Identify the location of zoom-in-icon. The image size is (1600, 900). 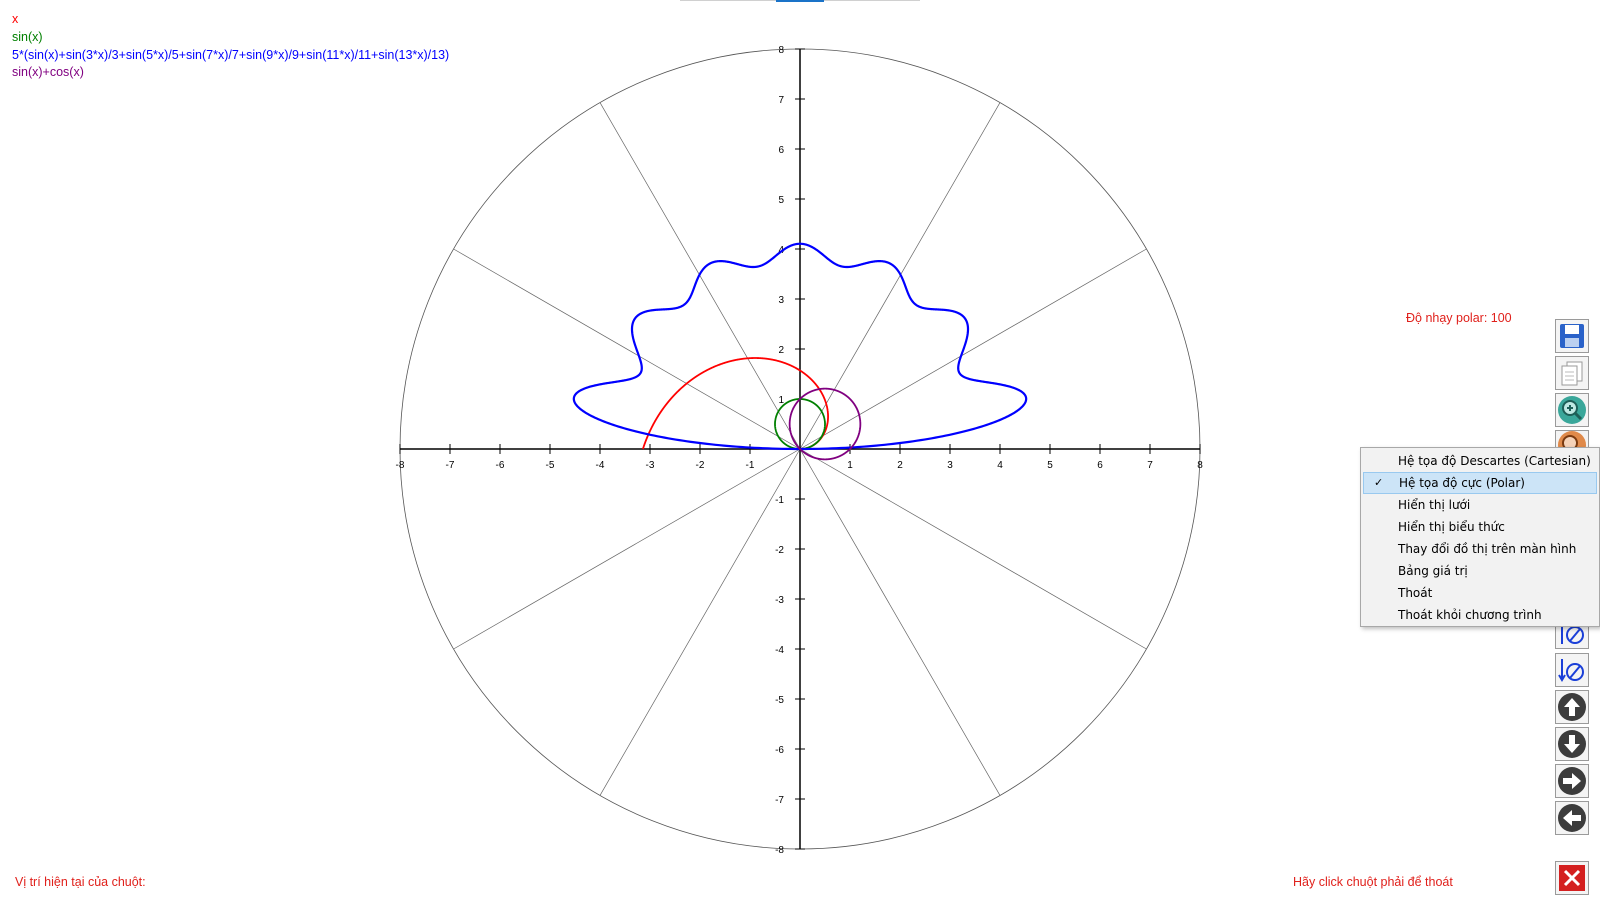
(1572, 410).